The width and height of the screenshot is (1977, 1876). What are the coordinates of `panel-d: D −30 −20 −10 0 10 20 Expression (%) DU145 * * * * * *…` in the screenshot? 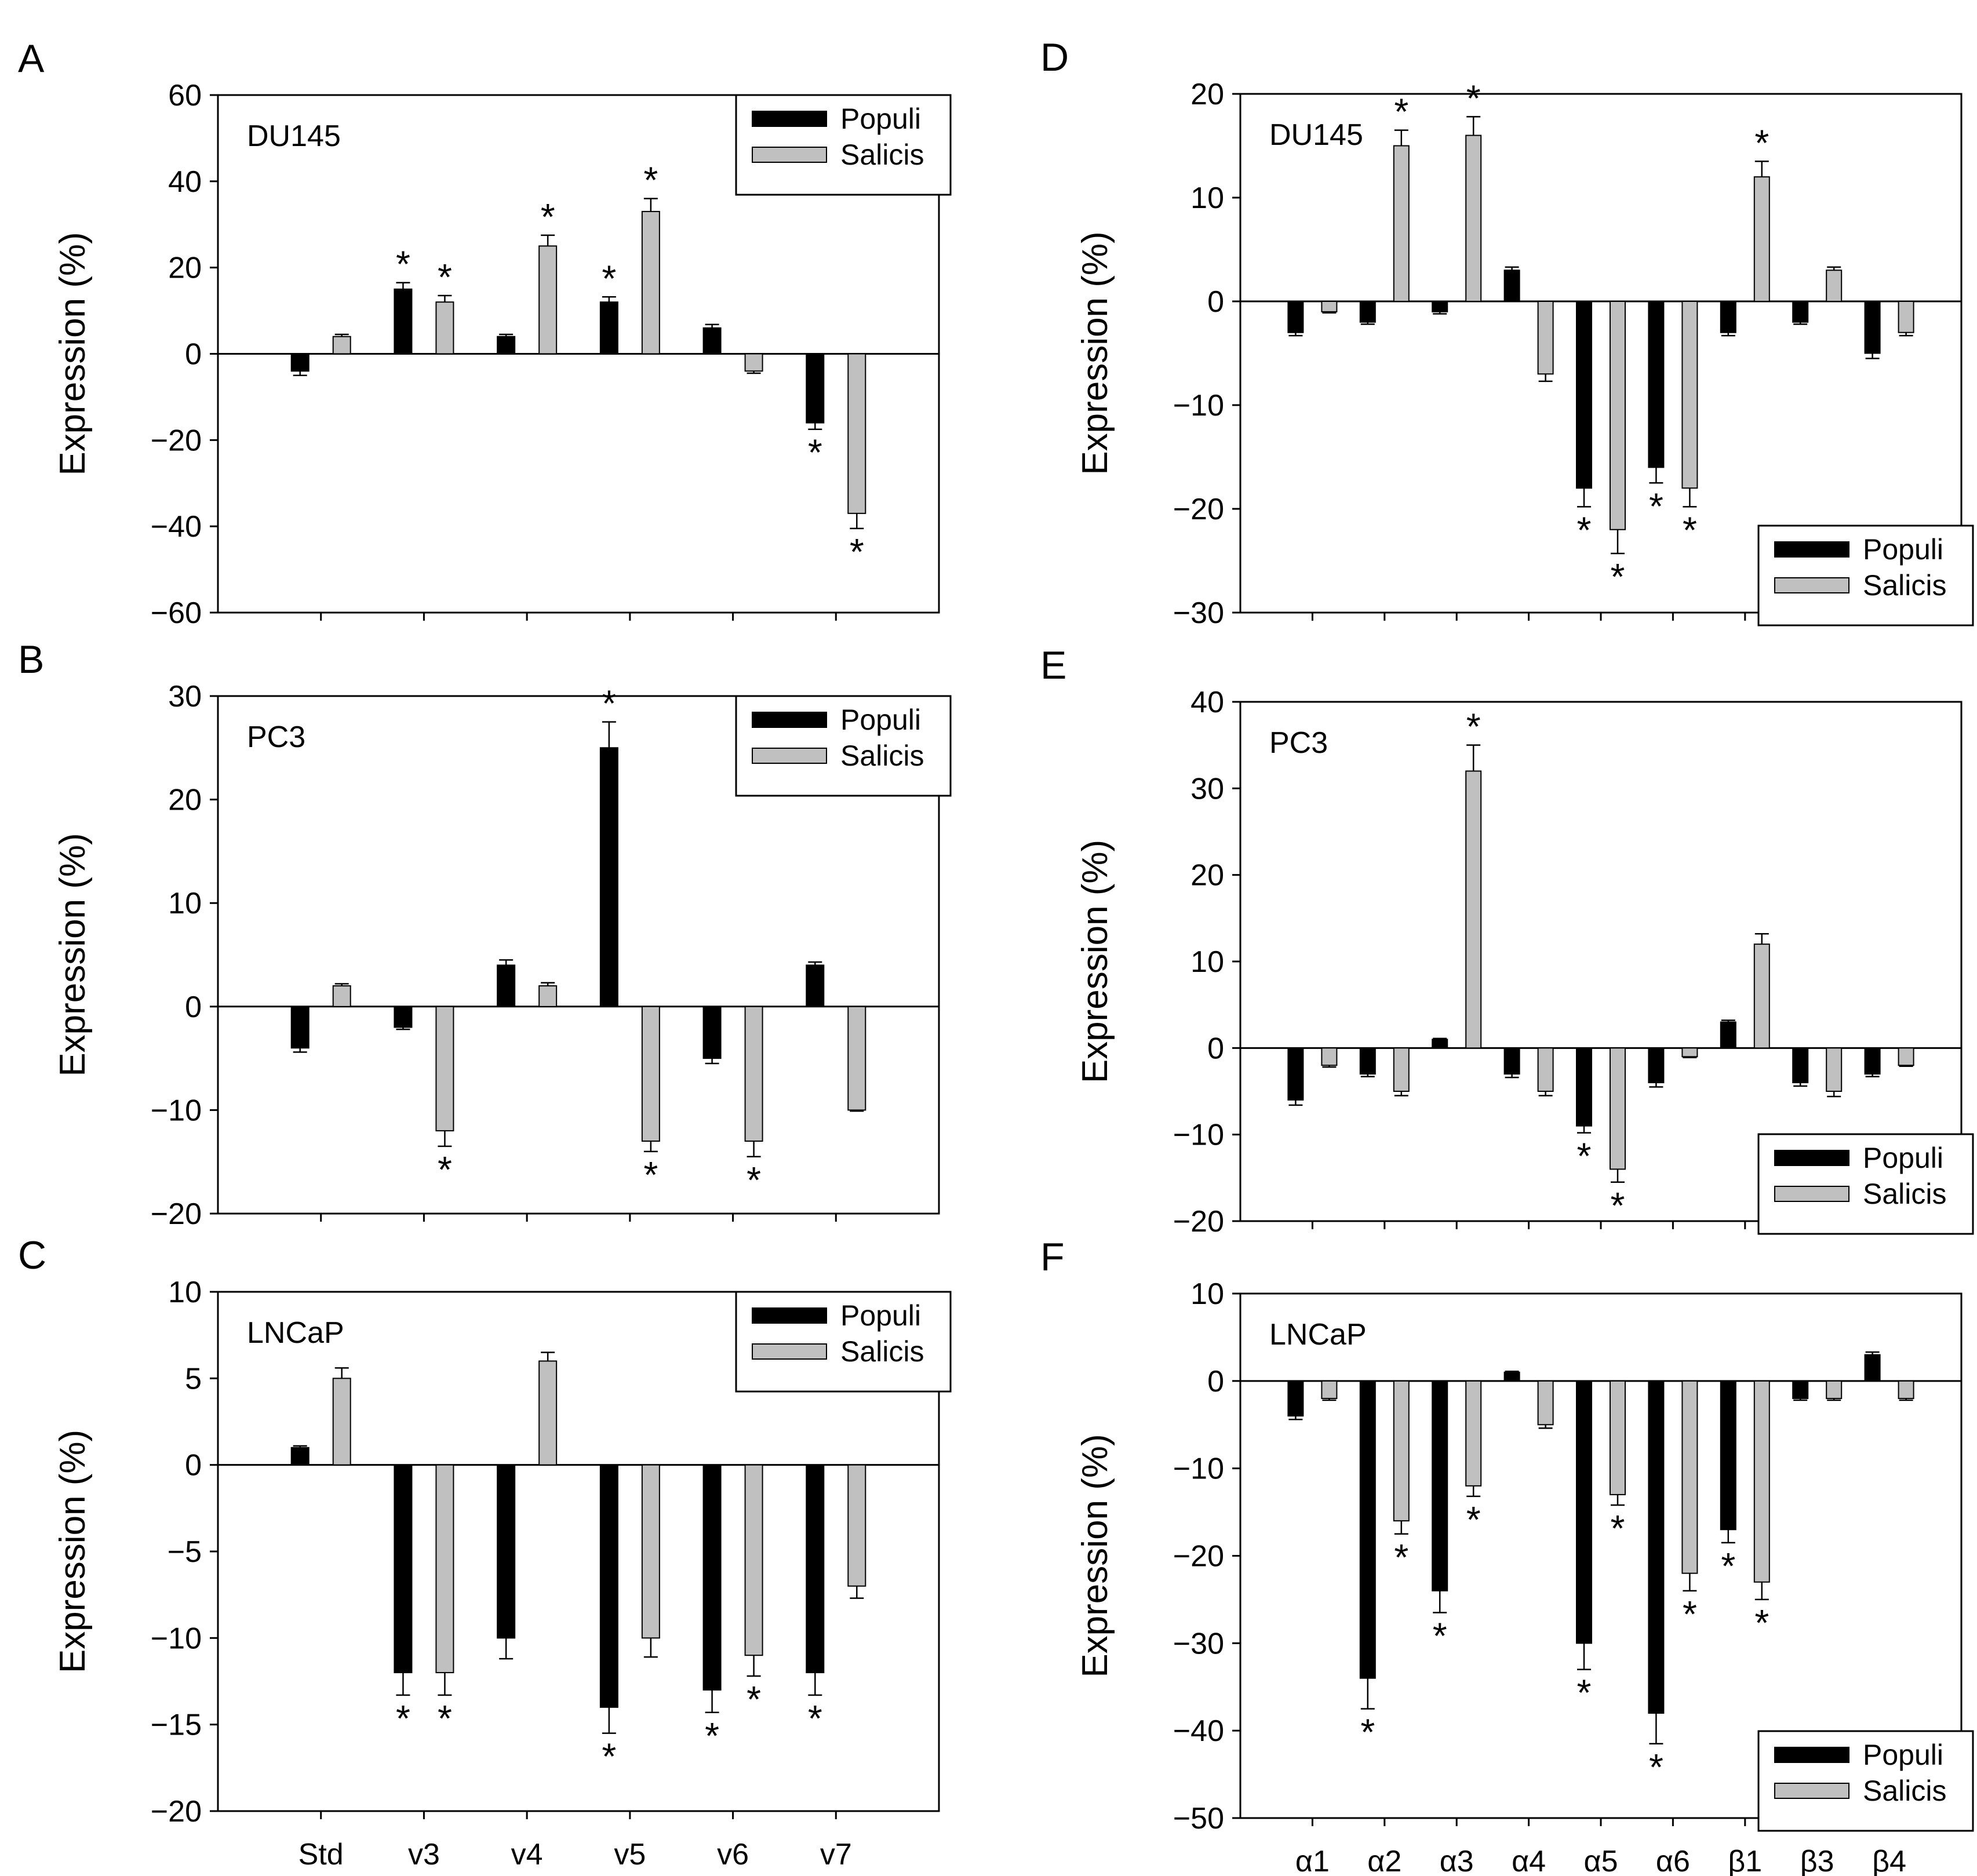 It's located at (1507, 332).